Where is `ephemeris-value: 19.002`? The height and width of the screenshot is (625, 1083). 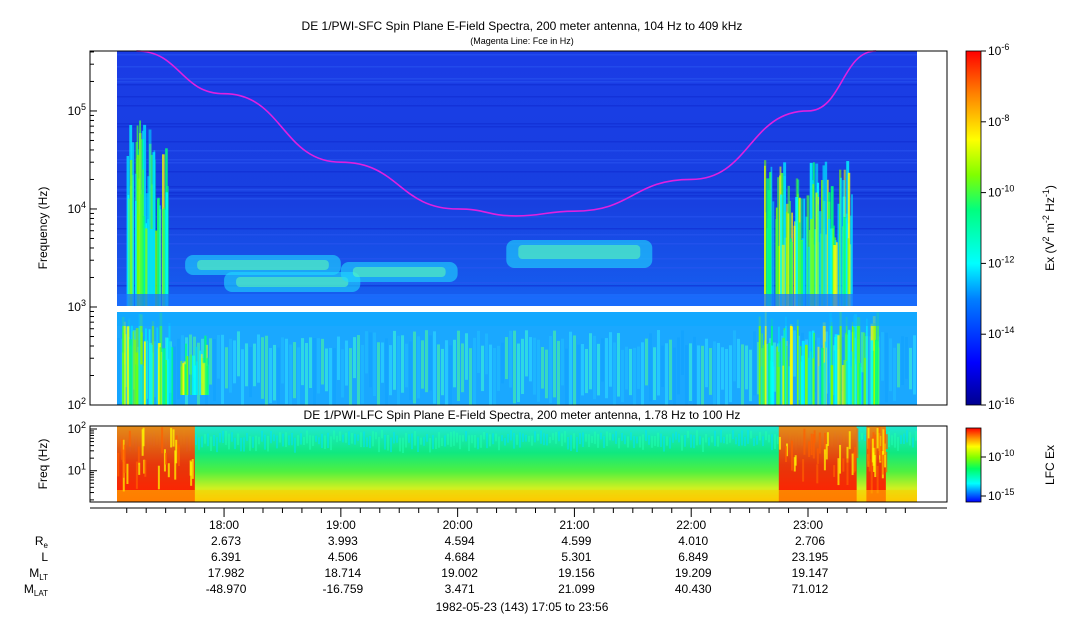
ephemeris-value: 19.002 is located at coordinates (459, 573).